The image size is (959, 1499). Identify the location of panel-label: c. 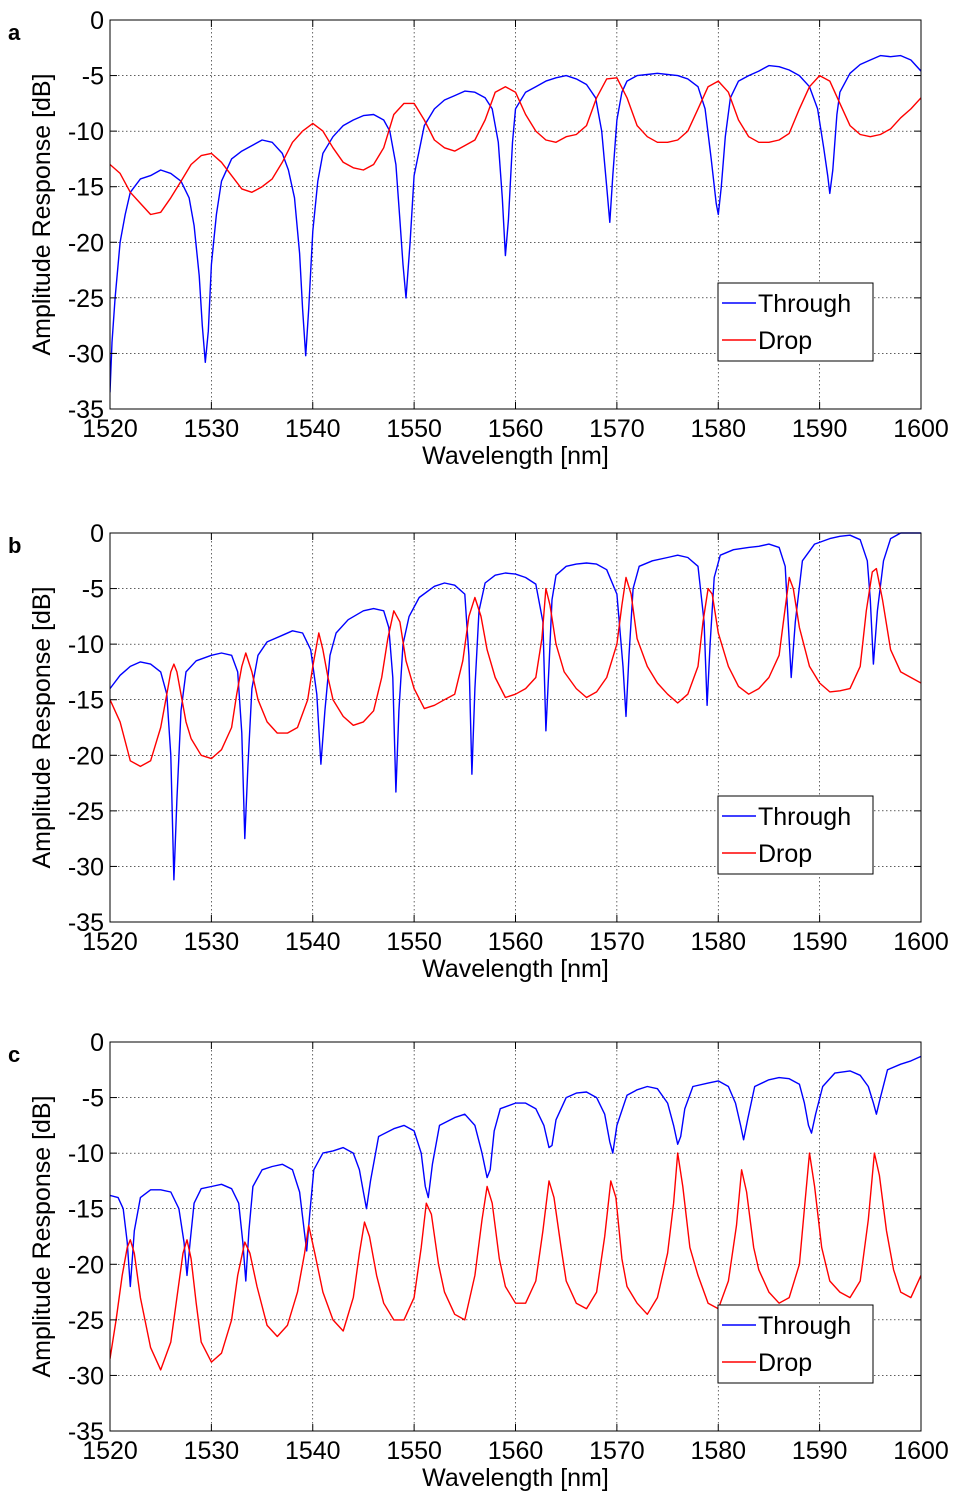
(14, 1054).